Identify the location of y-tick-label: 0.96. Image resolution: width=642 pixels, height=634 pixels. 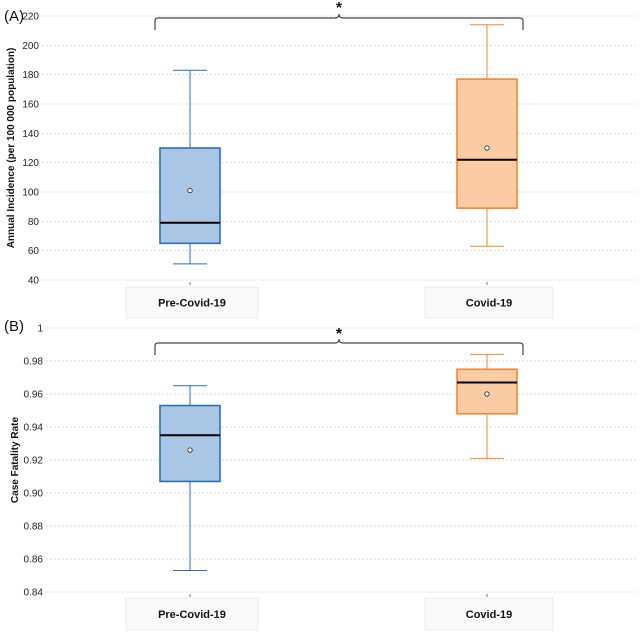
(34, 395).